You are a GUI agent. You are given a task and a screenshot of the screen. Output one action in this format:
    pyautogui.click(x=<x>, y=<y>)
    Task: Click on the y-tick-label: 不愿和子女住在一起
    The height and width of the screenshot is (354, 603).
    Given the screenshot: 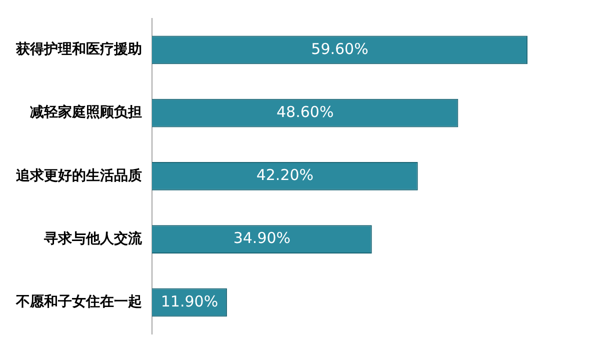 What is the action you would take?
    pyautogui.click(x=78, y=302)
    